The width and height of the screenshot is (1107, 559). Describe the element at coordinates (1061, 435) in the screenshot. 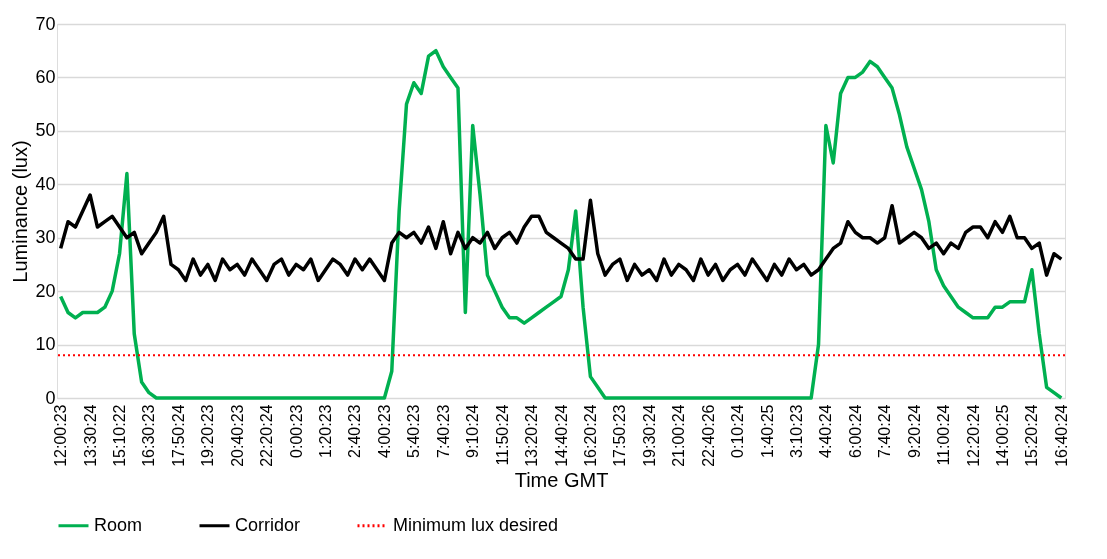

I see `x-tick-label: 16:40:24` at that location.